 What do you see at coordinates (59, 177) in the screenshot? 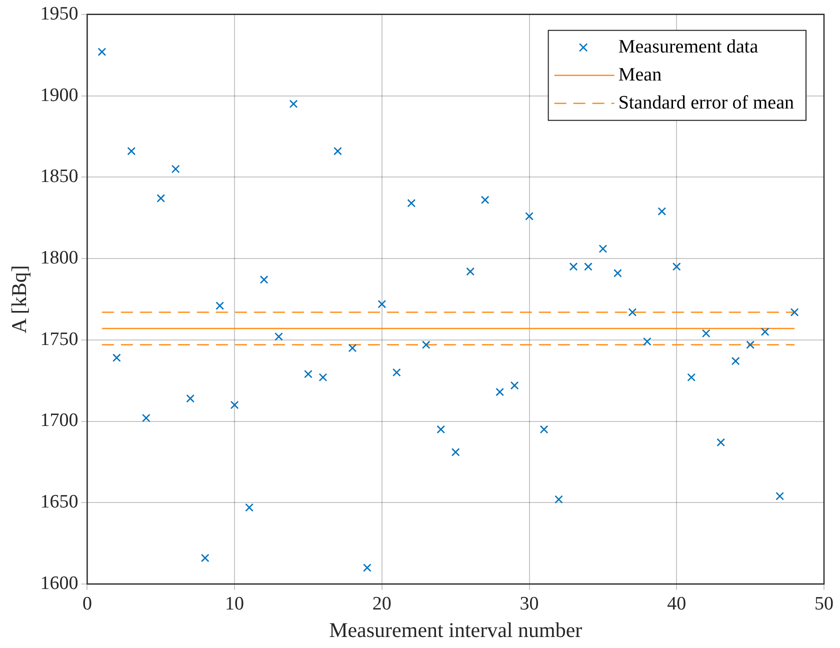
I see `y-tick-label: 1850` at bounding box center [59, 177].